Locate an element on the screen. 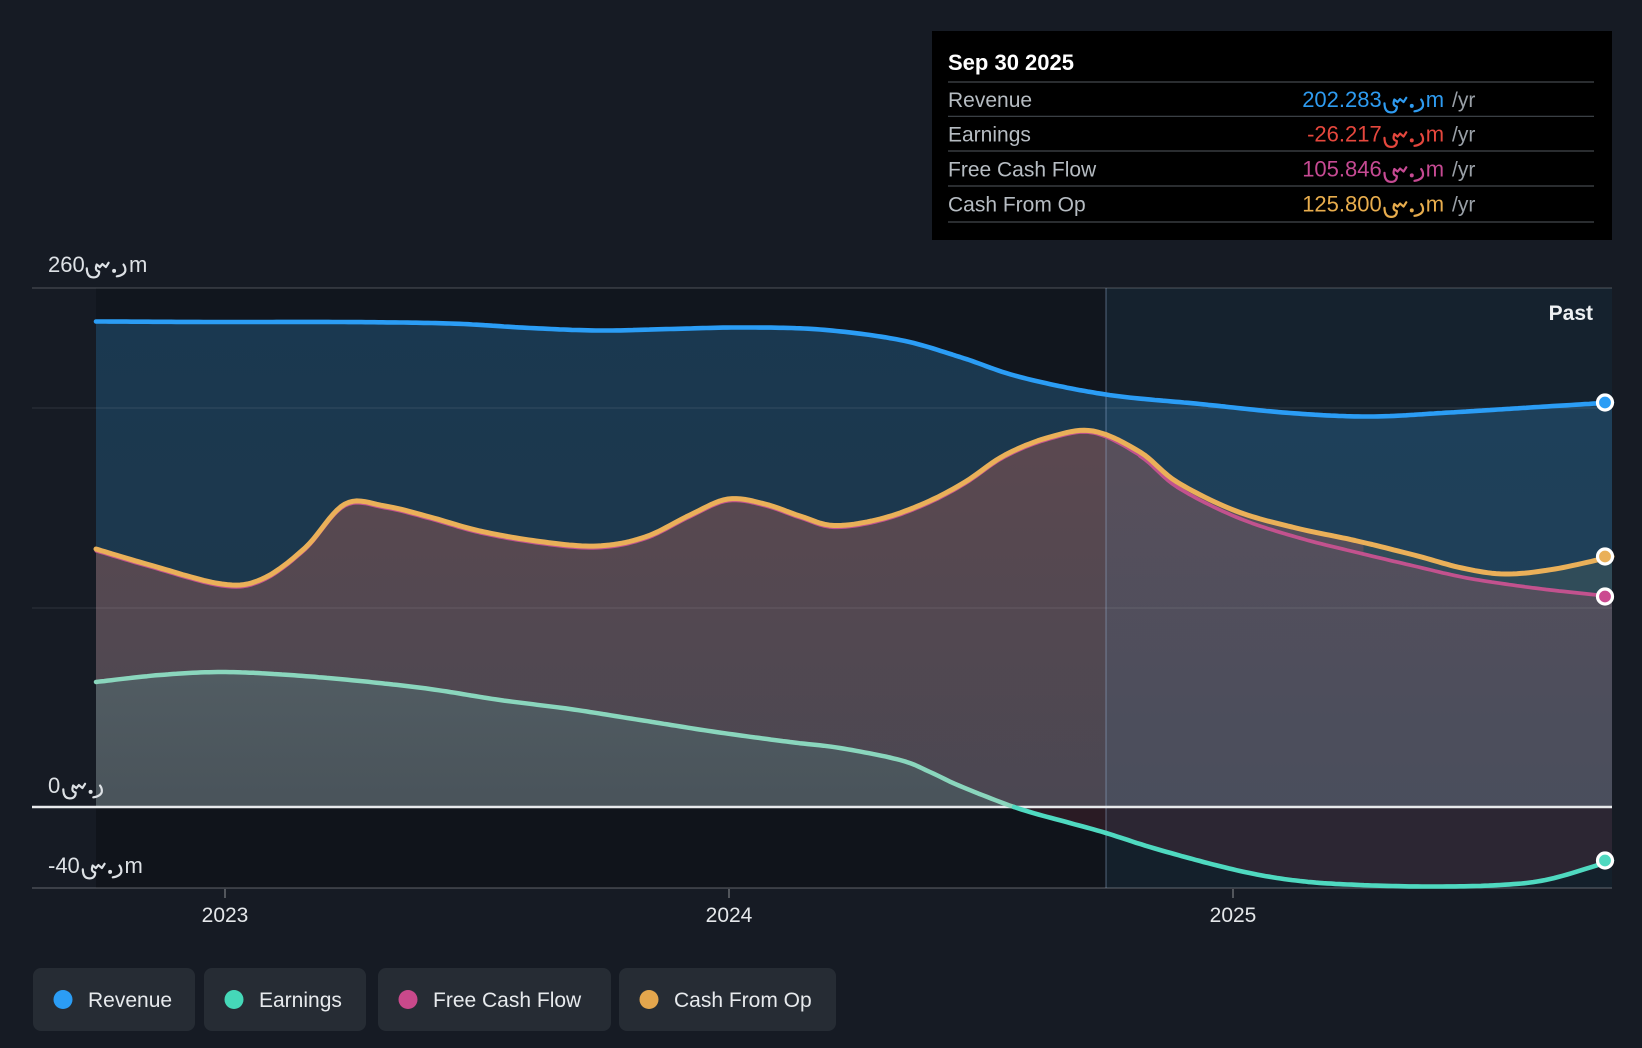 Image resolution: width=1642 pixels, height=1048 pixels. svg-text: 2024 is located at coordinates (729, 915).